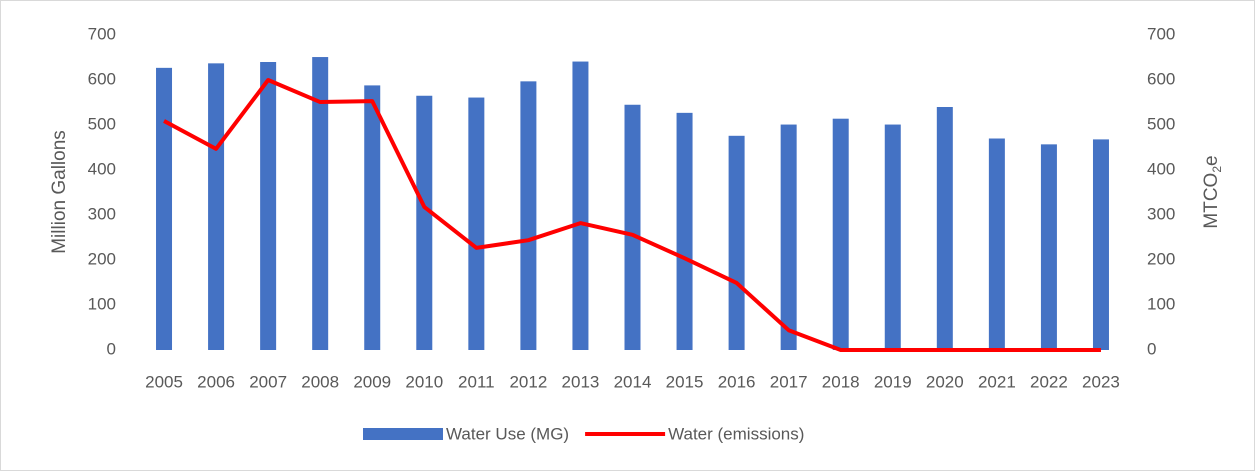 This screenshot has width=1255, height=471. I want to click on x-tick-label: 2014, so click(633, 381).